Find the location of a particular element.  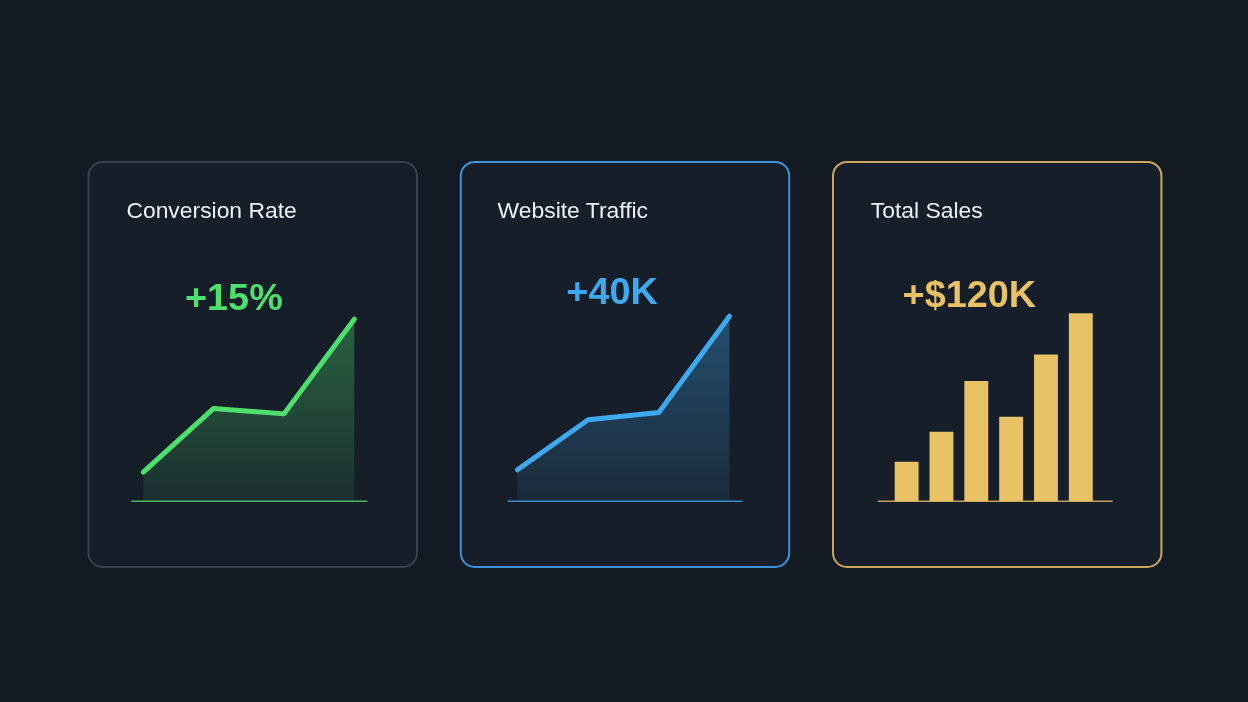

chart-title: Website Traffic is located at coordinates (573, 209).